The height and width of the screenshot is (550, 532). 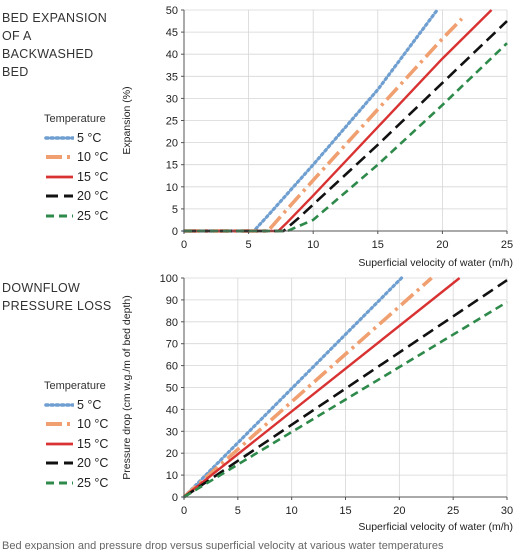 What do you see at coordinates (507, 511) in the screenshot?
I see `x-tick-label: 30` at bounding box center [507, 511].